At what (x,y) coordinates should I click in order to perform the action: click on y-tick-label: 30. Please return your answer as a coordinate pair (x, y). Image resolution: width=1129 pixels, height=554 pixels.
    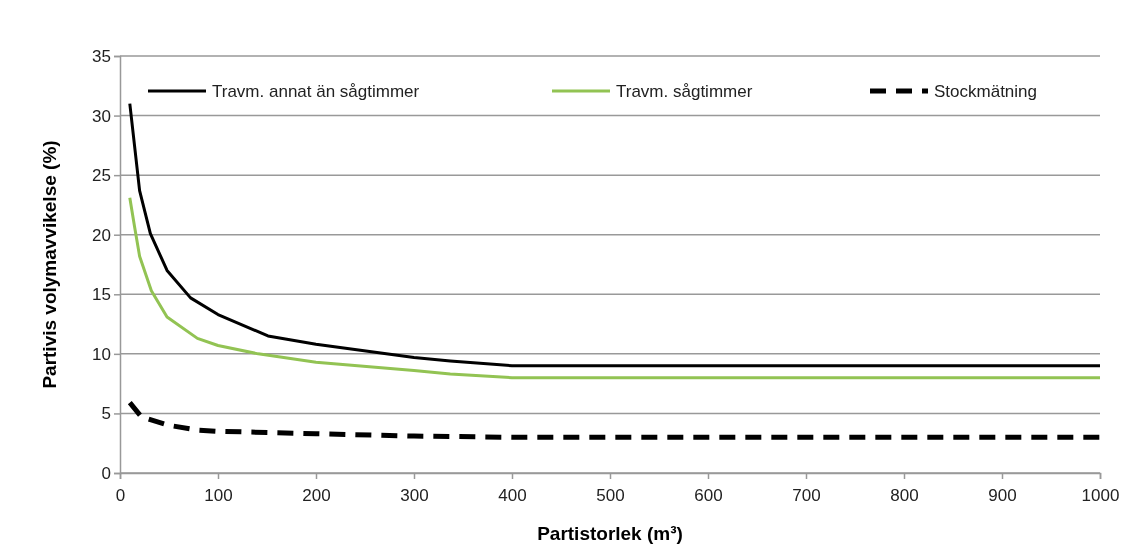
    Looking at the image, I should click on (101, 116).